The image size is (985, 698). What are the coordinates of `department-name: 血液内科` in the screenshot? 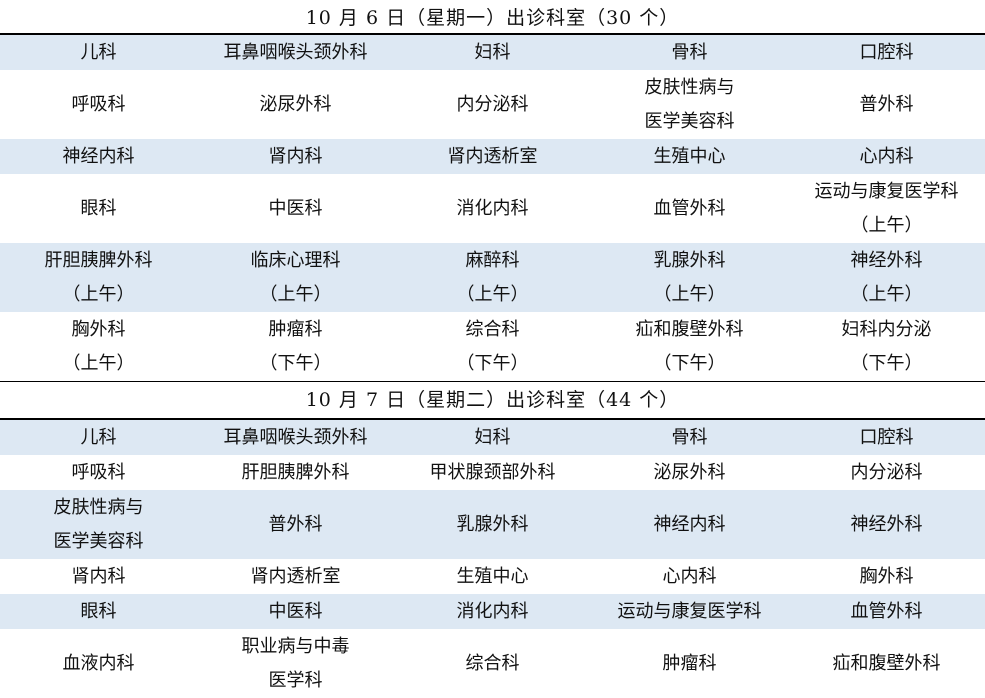 It's located at (98, 663).